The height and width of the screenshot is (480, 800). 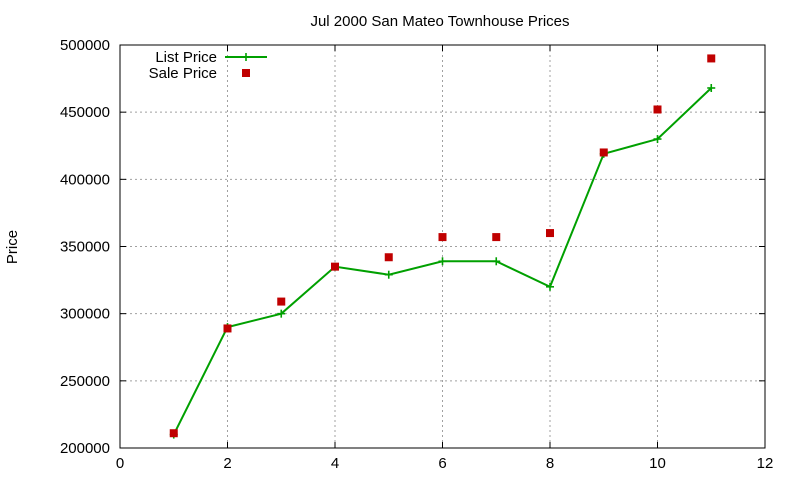 I want to click on chart-title: Jul 2000 San Mateo Townhouse Prices, so click(x=439, y=21).